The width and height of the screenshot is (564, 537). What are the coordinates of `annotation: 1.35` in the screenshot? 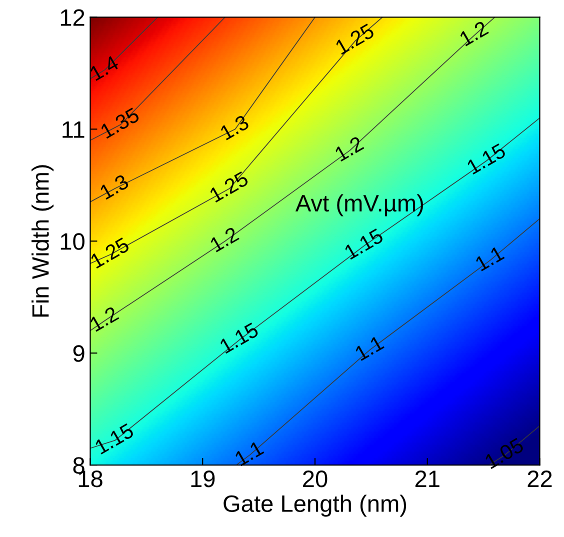 It's located at (120, 123).